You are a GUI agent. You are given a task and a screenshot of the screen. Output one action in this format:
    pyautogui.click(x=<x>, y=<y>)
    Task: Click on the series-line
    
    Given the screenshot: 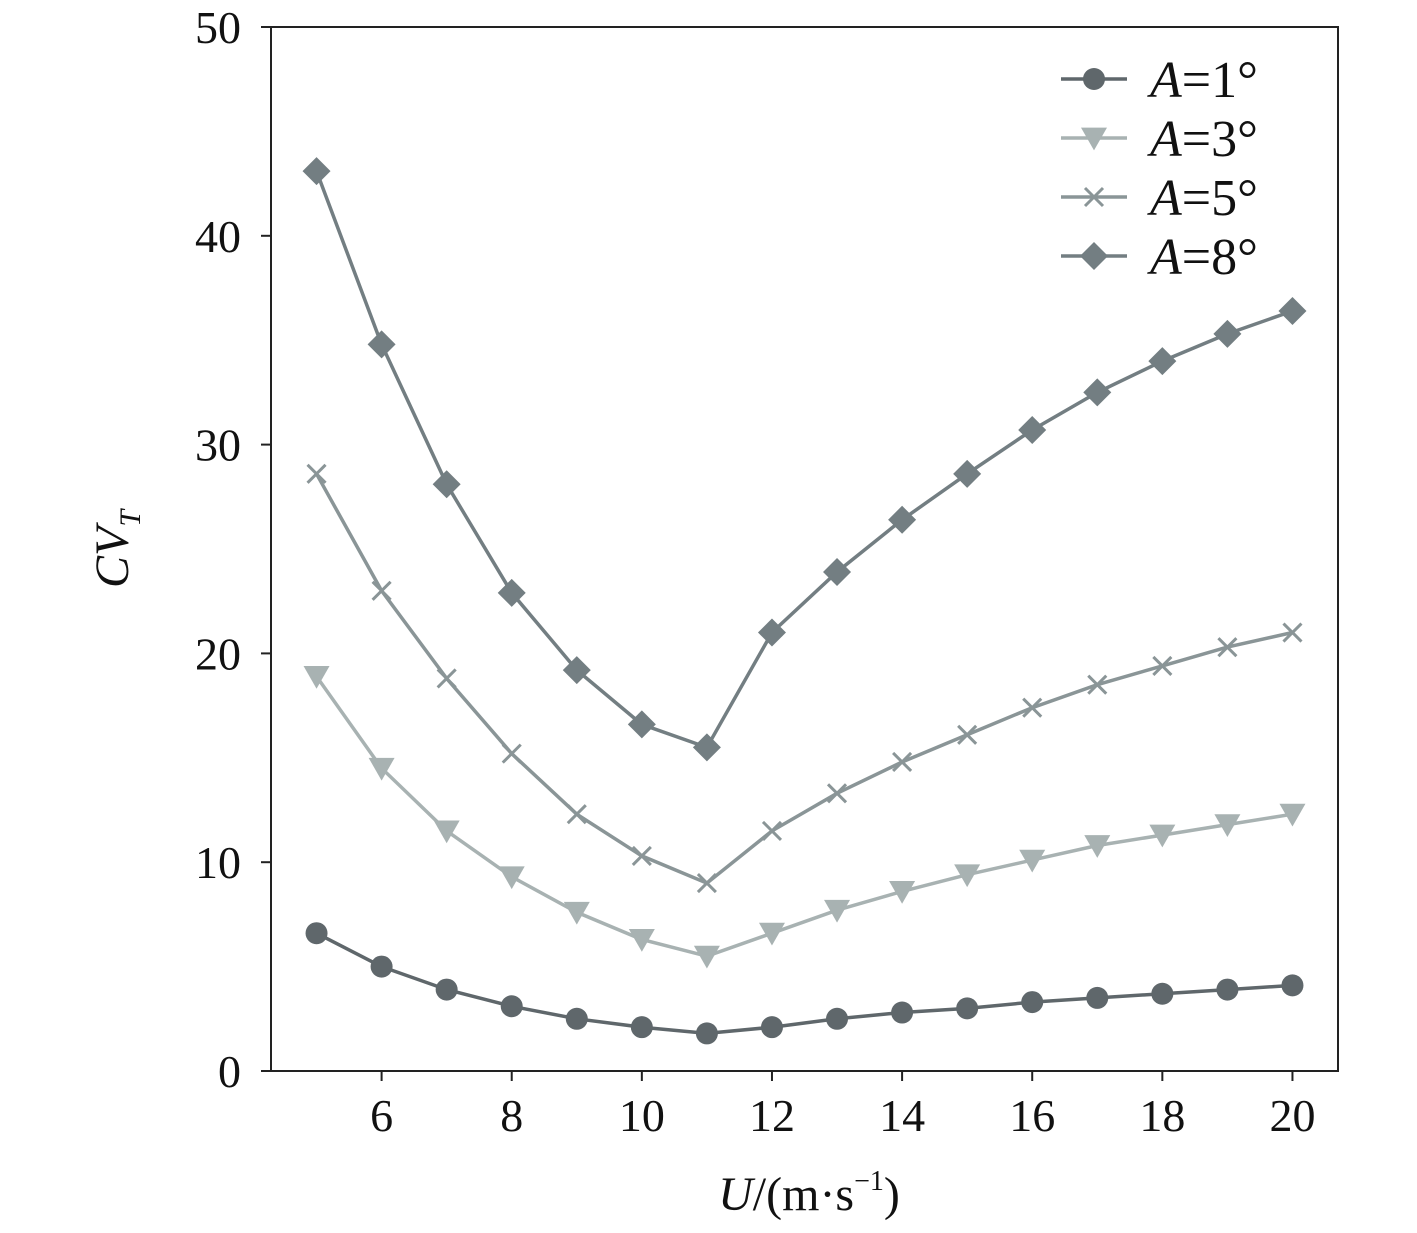 What is the action you would take?
    pyautogui.click(x=804, y=983)
    